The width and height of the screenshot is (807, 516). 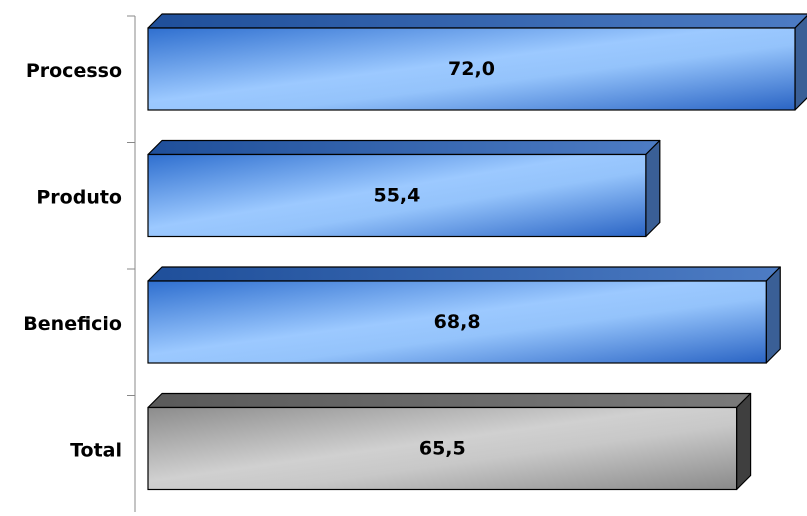 I want to click on value-label: 68,8, so click(x=457, y=322).